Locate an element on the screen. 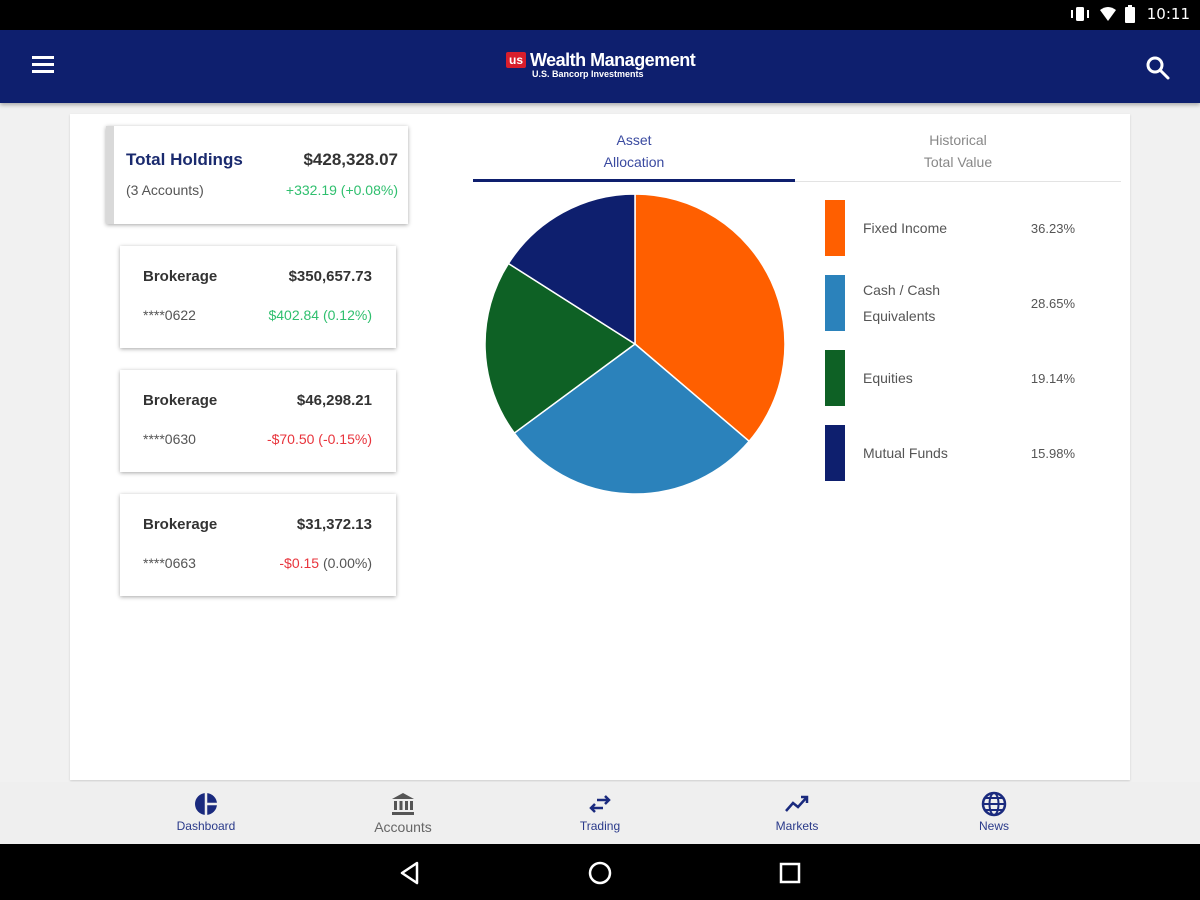 The image size is (1200, 900). nav-markets: Markets is located at coordinates (797, 813).